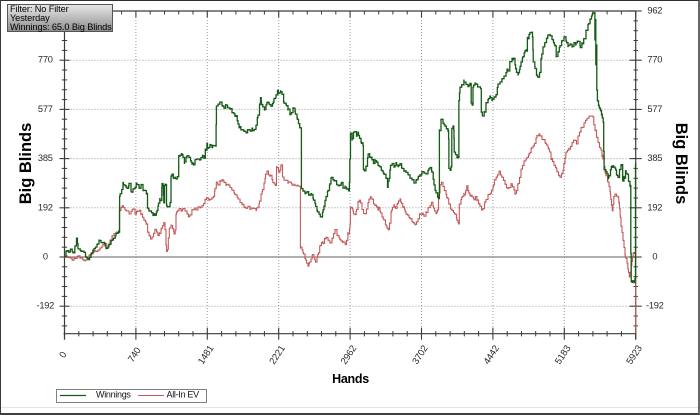  What do you see at coordinates (563, 355) in the screenshot?
I see `svg-text: 5183` at bounding box center [563, 355].